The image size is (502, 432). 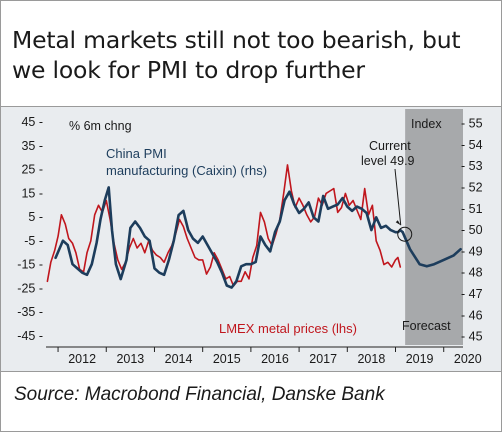 What do you see at coordinates (472, 187) in the screenshot?
I see `right-tick-label: - 52` at bounding box center [472, 187].